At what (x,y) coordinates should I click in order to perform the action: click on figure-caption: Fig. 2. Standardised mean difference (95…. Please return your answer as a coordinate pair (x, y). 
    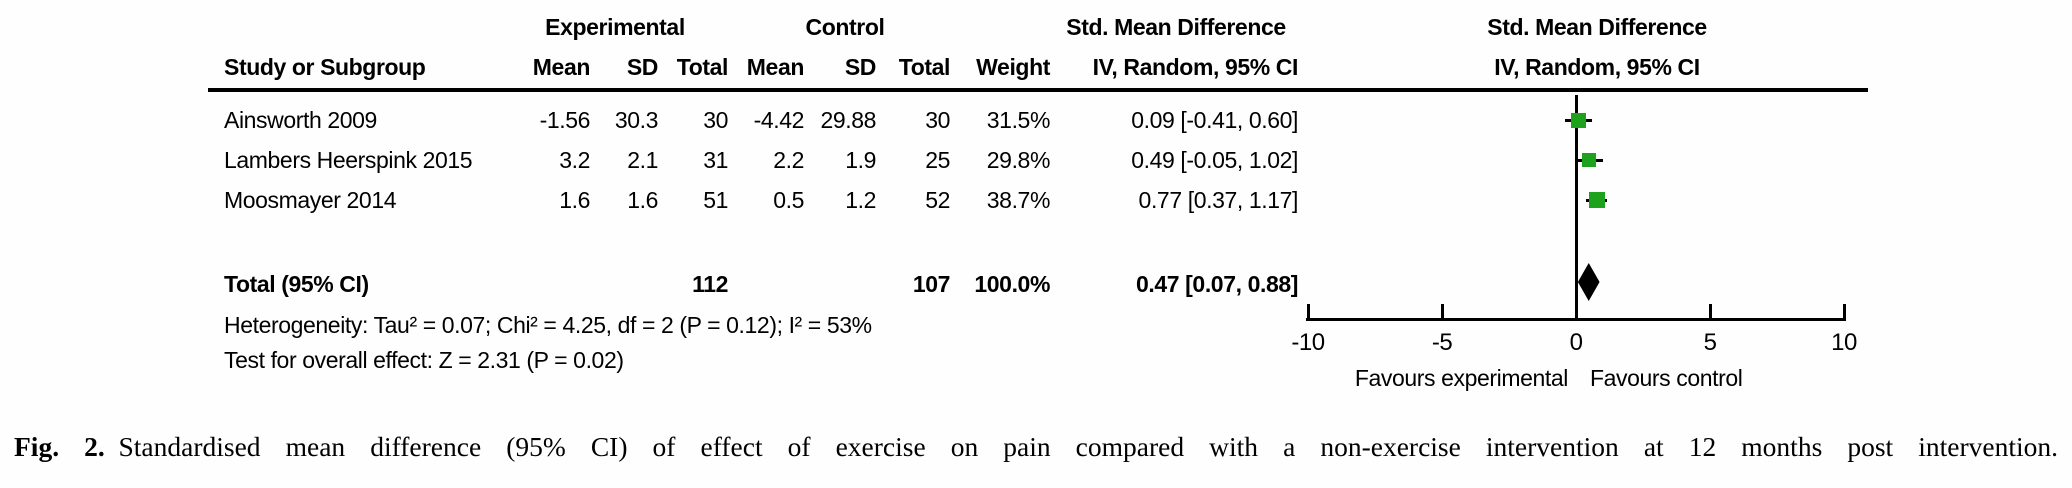
    Looking at the image, I should click on (1036, 447).